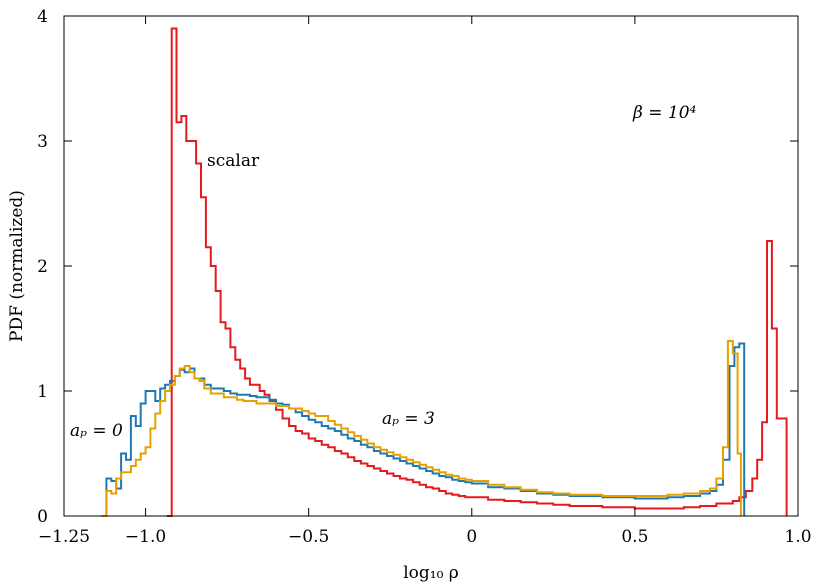 The width and height of the screenshot is (823, 586). What do you see at coordinates (42, 142) in the screenshot?
I see `y-tick-label: 3` at bounding box center [42, 142].